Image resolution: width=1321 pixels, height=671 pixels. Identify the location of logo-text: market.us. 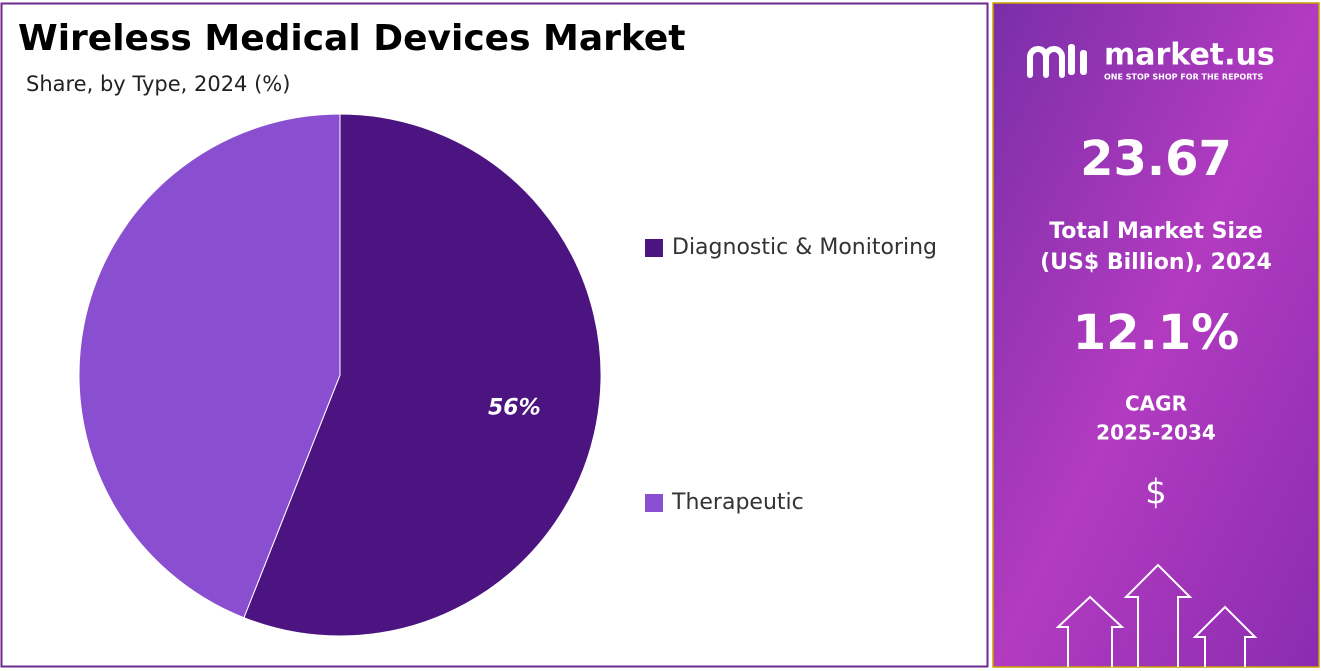
(1189, 55).